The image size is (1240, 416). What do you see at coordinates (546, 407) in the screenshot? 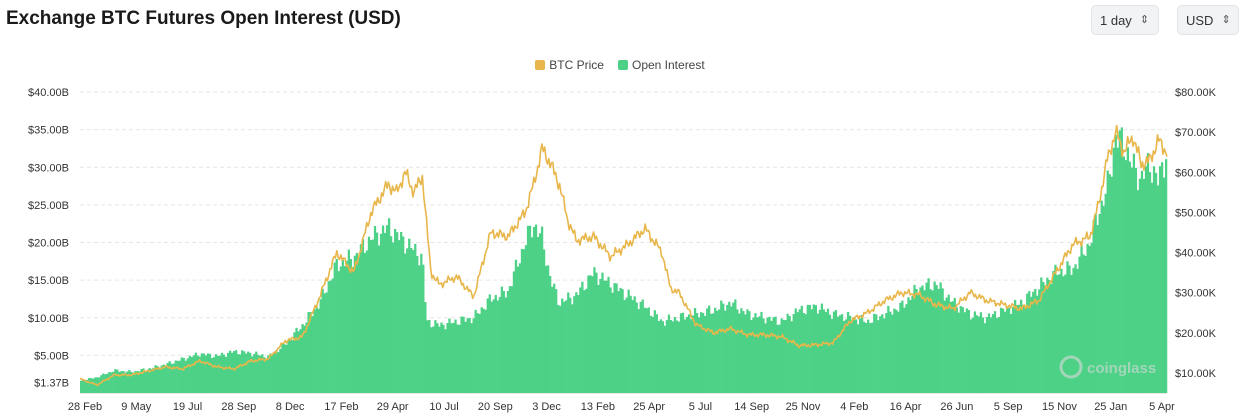
I see `x-tick-label: 3 Dec` at bounding box center [546, 407].